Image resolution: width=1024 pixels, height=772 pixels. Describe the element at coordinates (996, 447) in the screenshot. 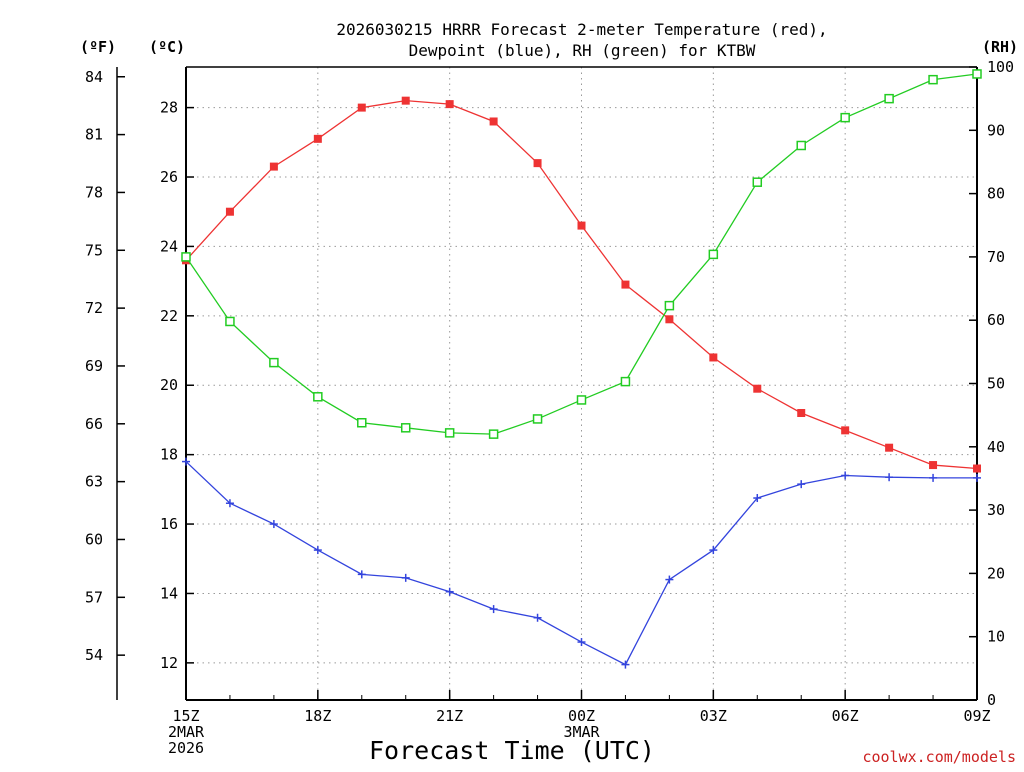

I see `rh-tick-label: 40` at that location.